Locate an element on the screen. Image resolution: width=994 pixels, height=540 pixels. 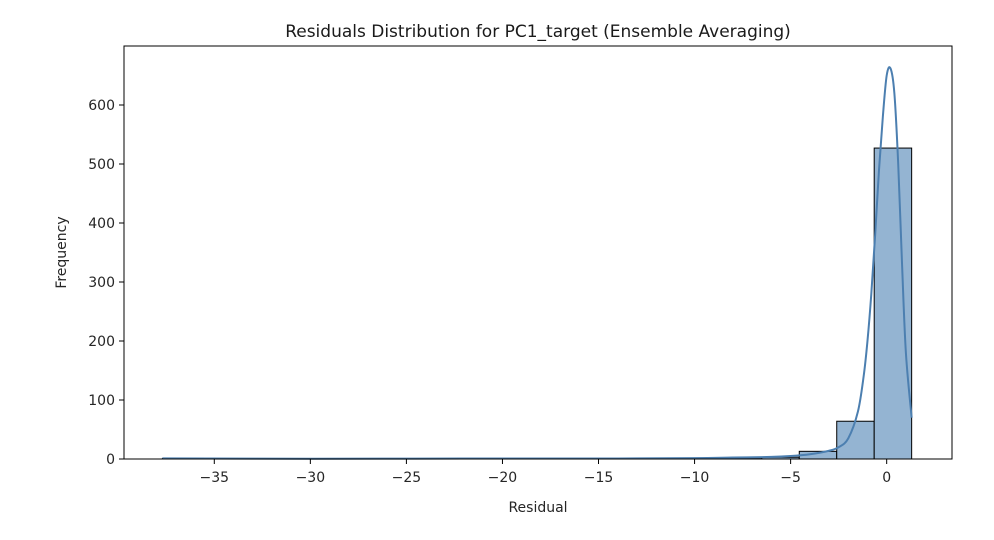
x-tick-label: −25 is located at coordinates (407, 478).